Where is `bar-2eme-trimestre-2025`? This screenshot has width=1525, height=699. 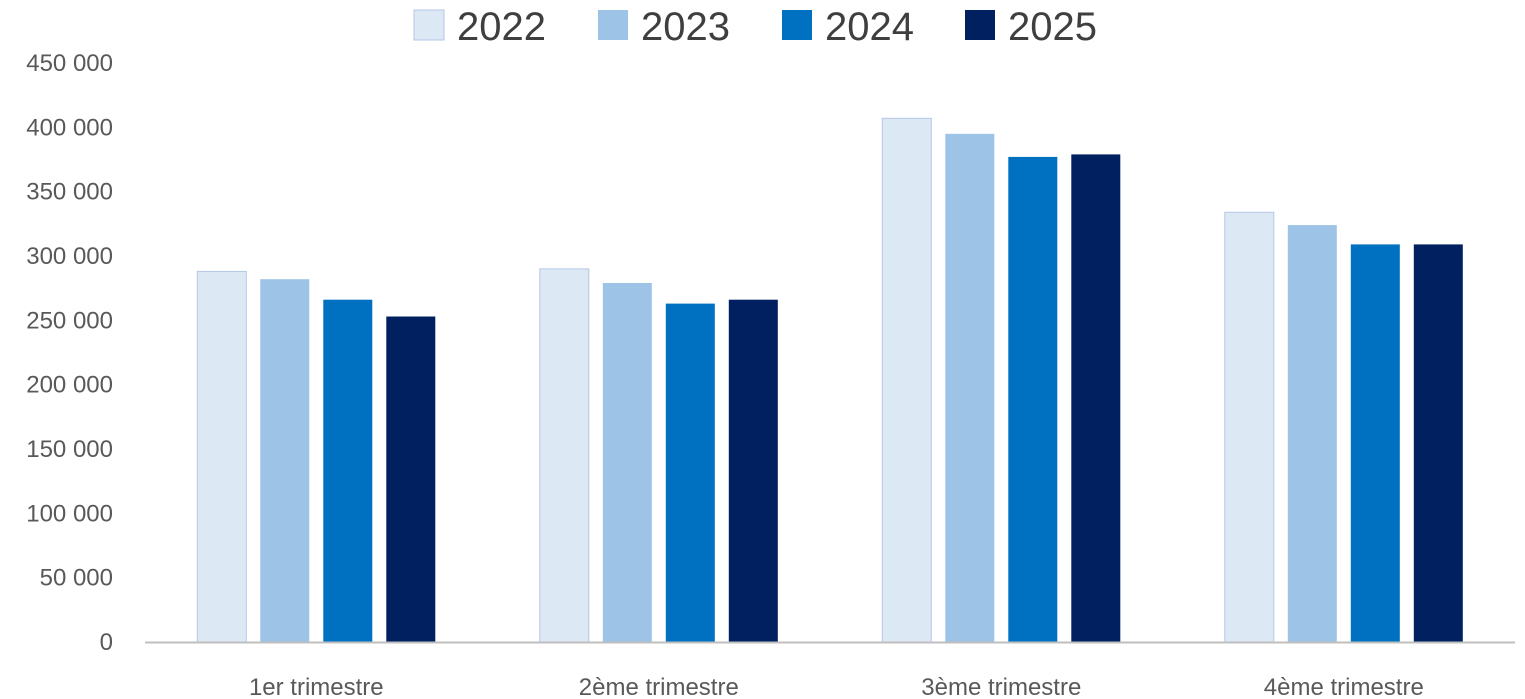 bar-2eme-trimestre-2025 is located at coordinates (753, 470).